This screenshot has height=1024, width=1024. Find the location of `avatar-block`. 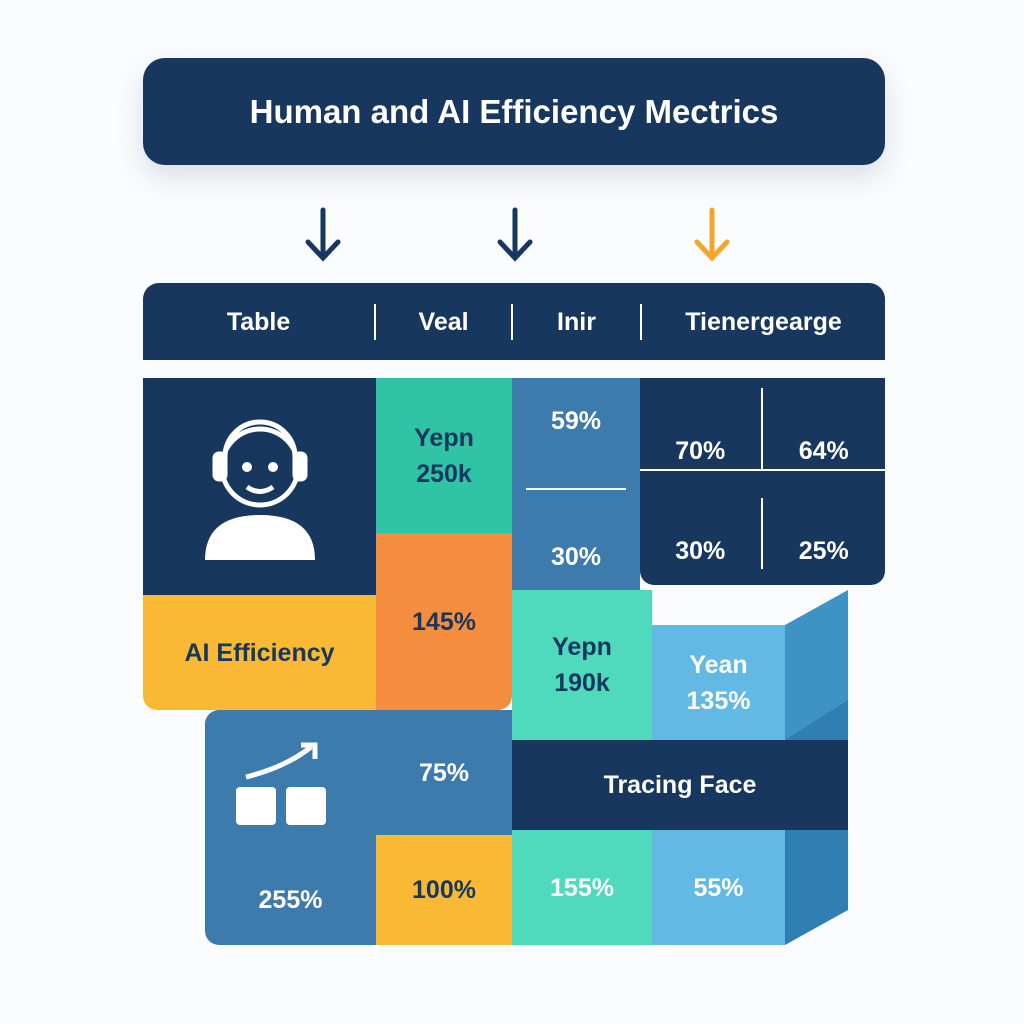

avatar-block is located at coordinates (259, 486).